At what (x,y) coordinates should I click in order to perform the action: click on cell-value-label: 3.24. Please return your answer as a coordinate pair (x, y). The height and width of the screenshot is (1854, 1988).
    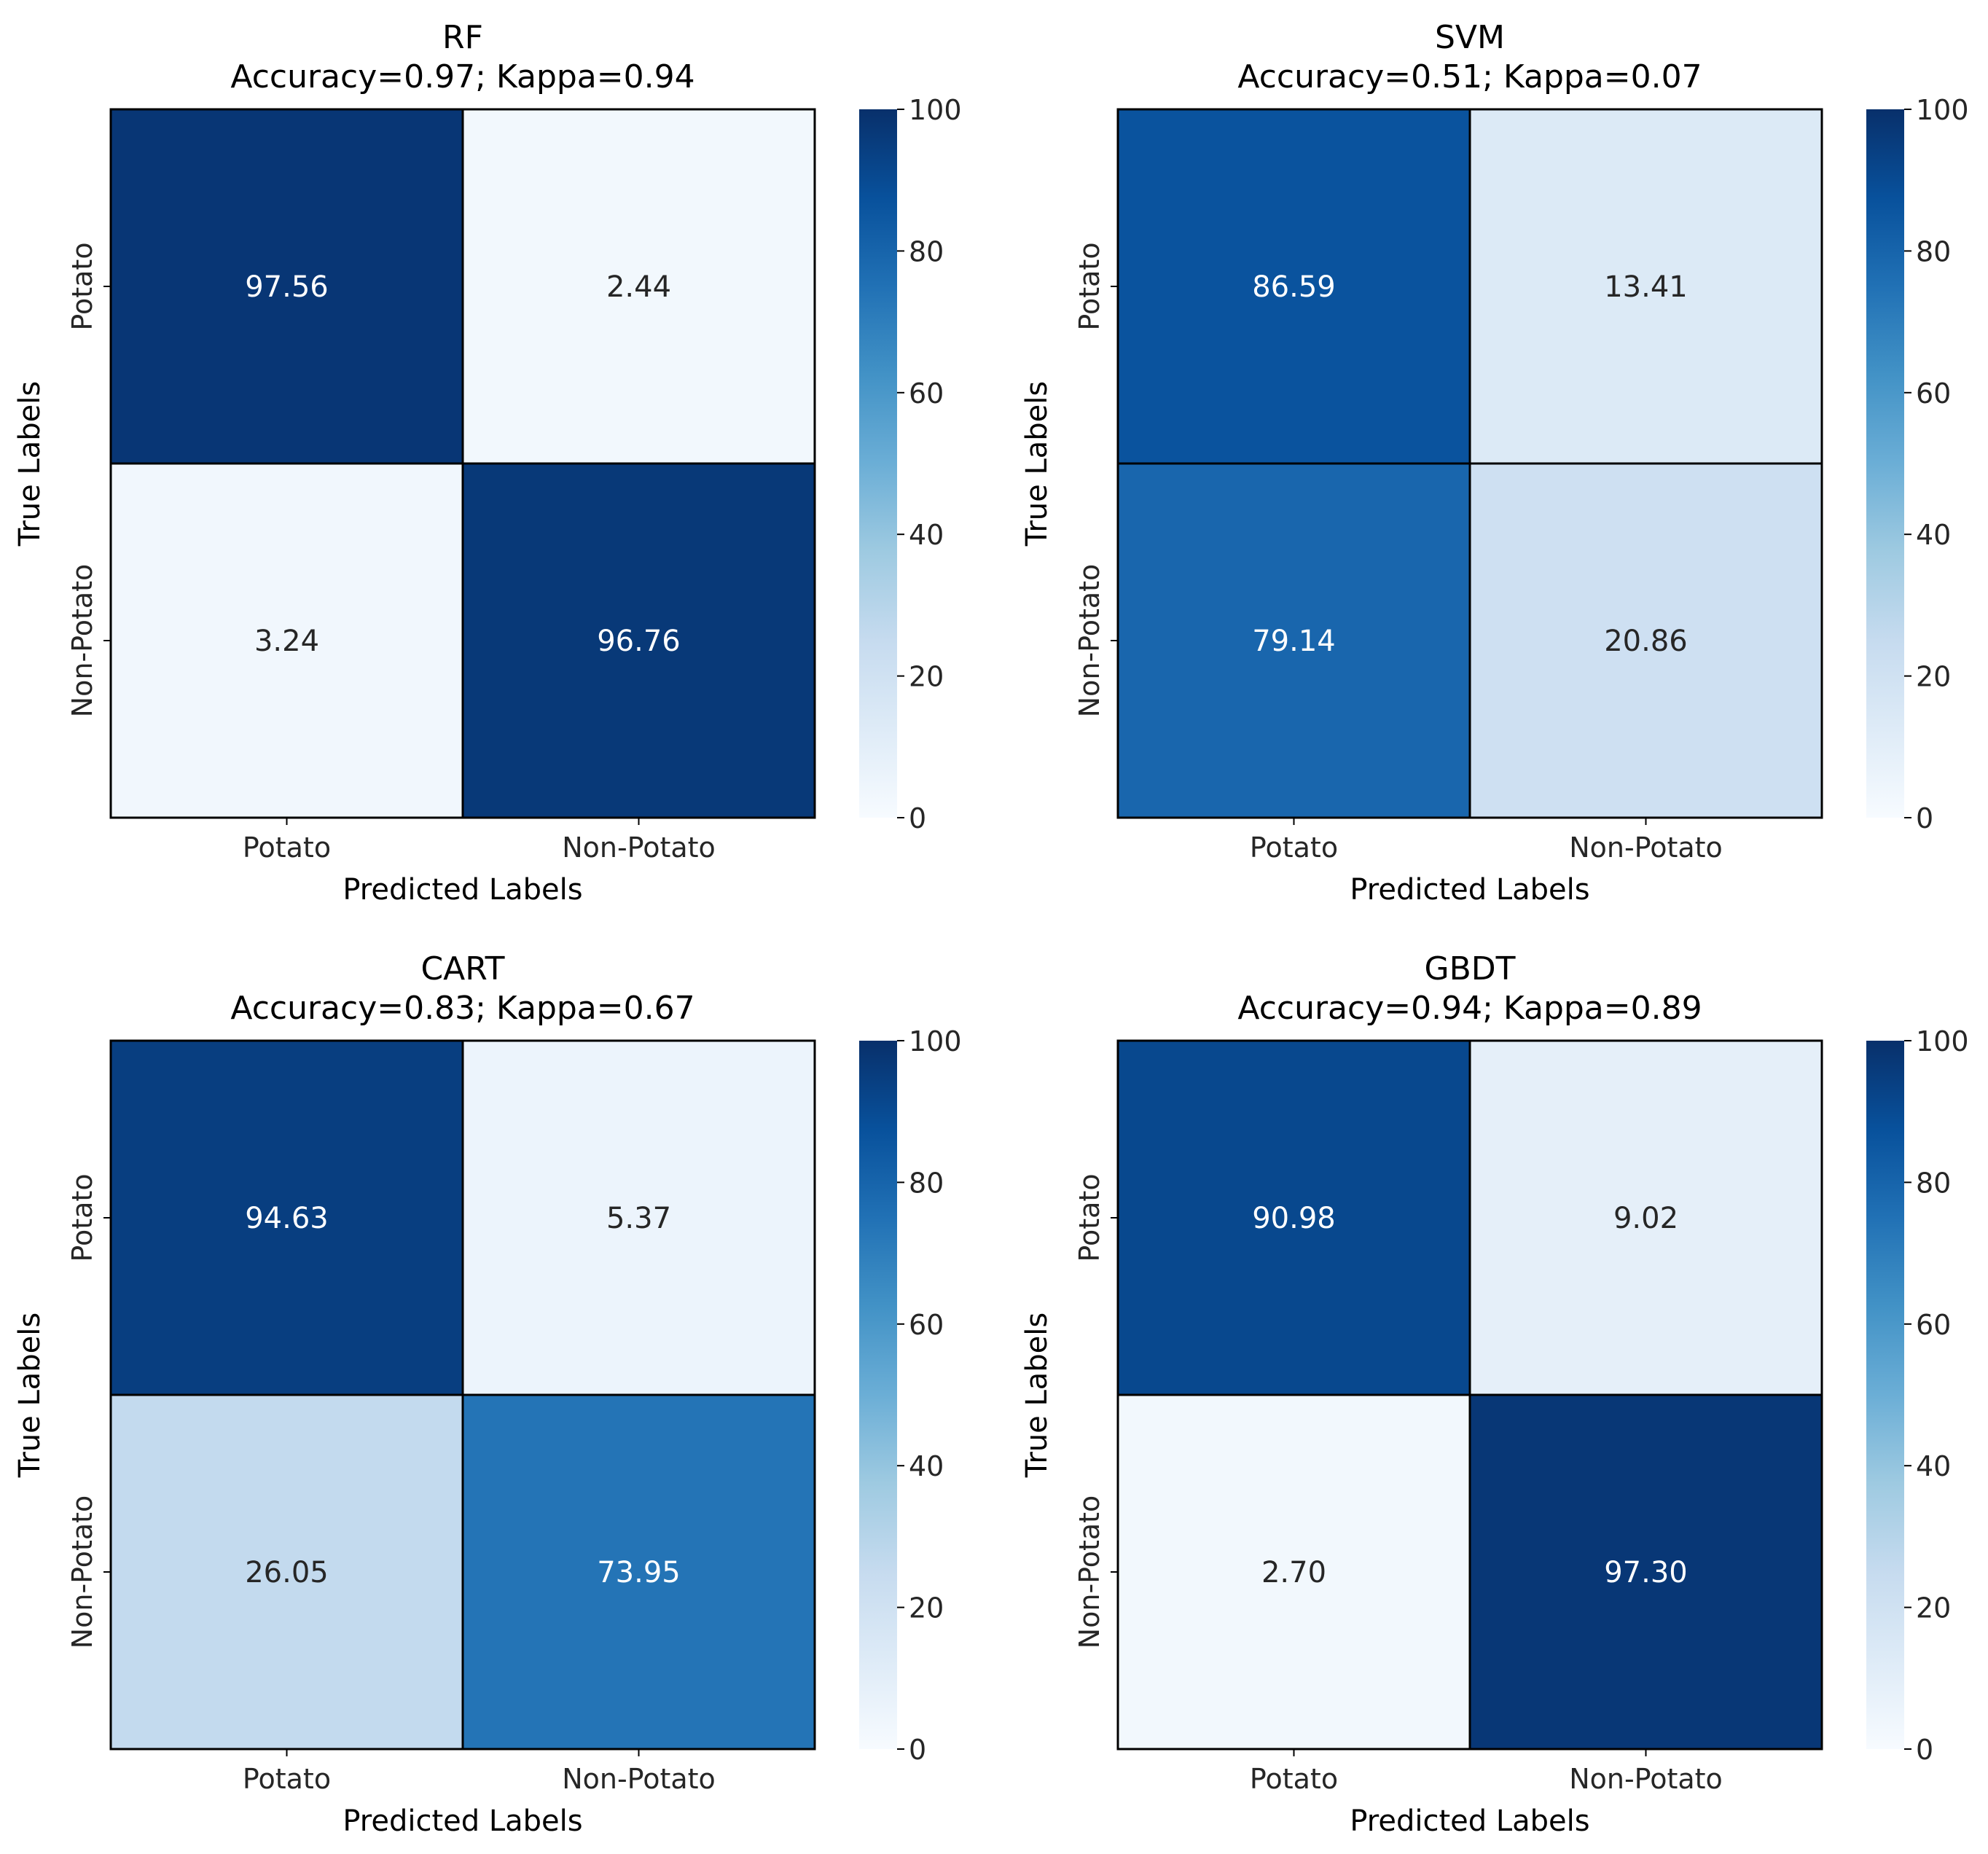
    Looking at the image, I should click on (287, 641).